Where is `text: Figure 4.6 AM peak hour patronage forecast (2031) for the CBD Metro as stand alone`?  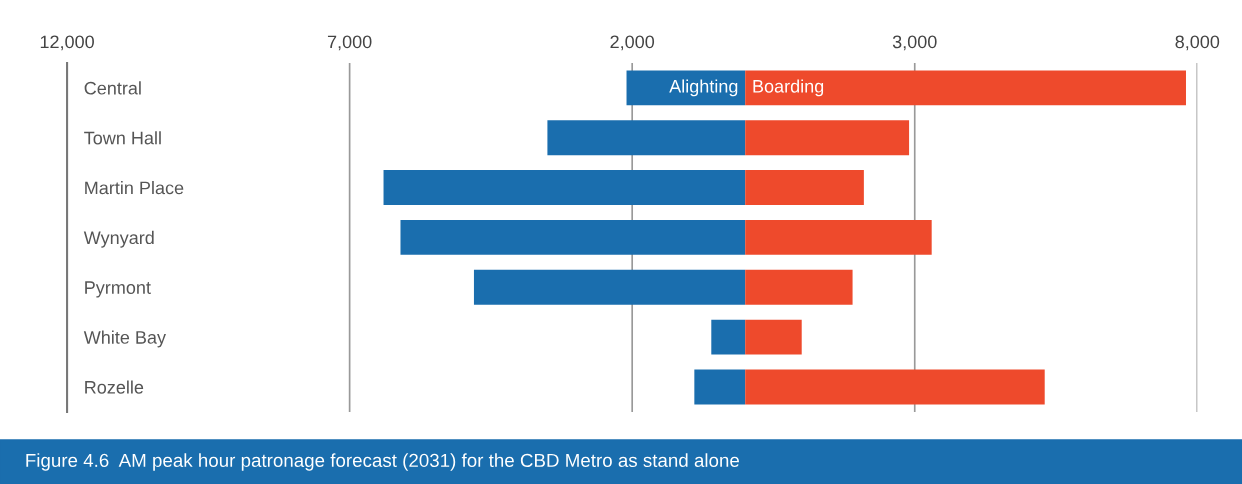
text: Figure 4.6 AM peak hour patronage forecast (2031) for the CBD Metro as stand alone is located at coordinates (382, 462).